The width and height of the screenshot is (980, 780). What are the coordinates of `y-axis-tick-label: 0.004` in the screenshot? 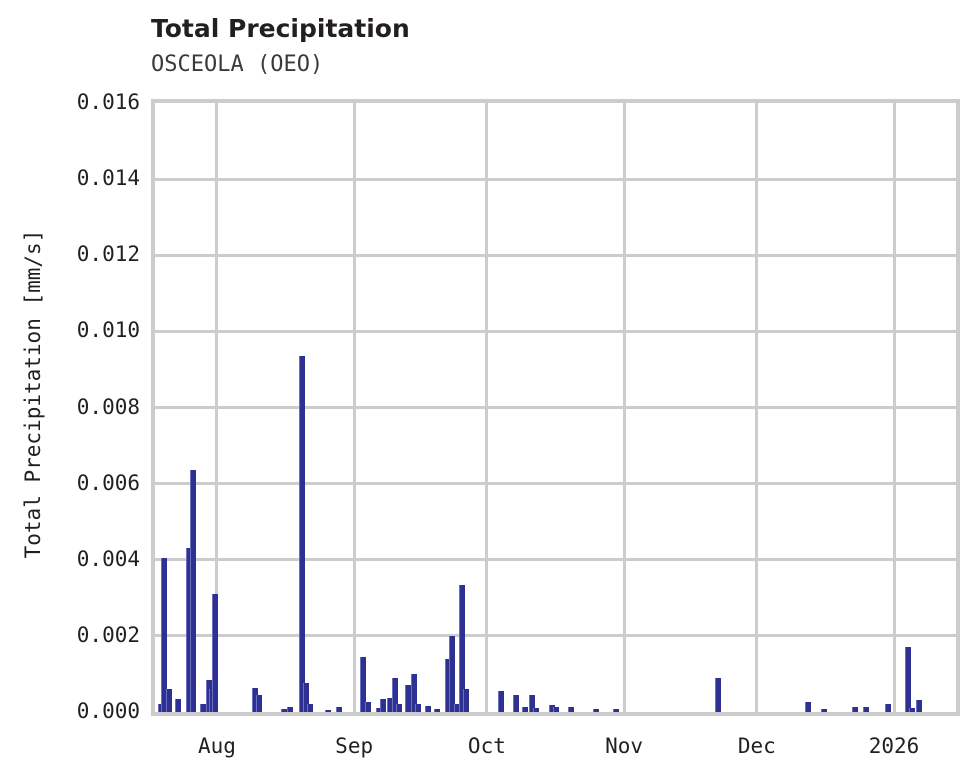 It's located at (108, 558).